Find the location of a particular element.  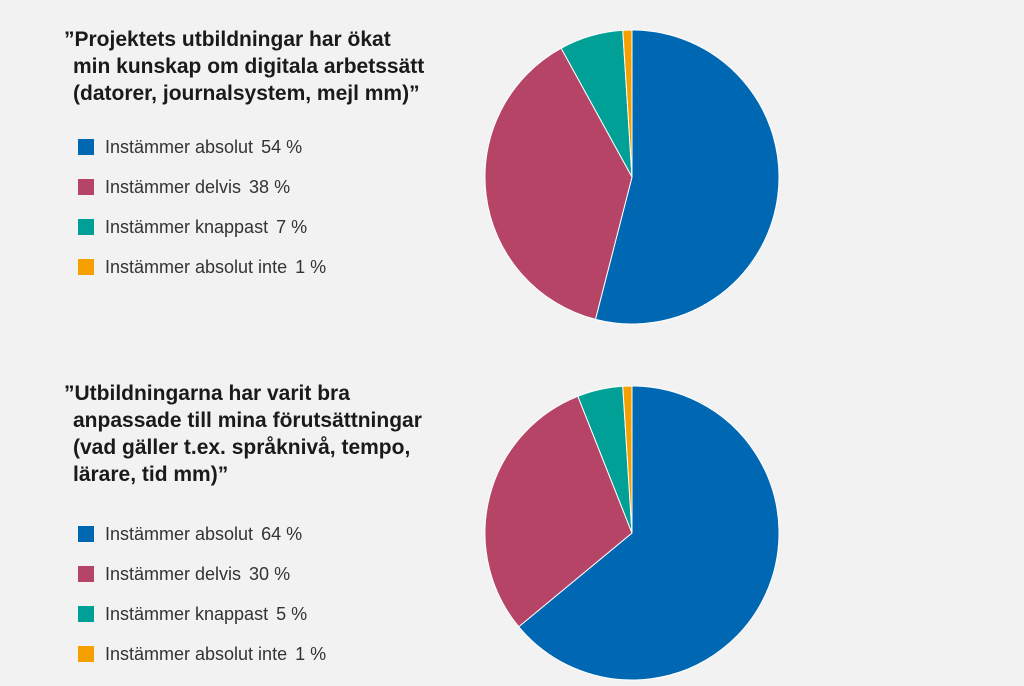

legend-item: Instämmer knappast 7 % is located at coordinates (202, 227).